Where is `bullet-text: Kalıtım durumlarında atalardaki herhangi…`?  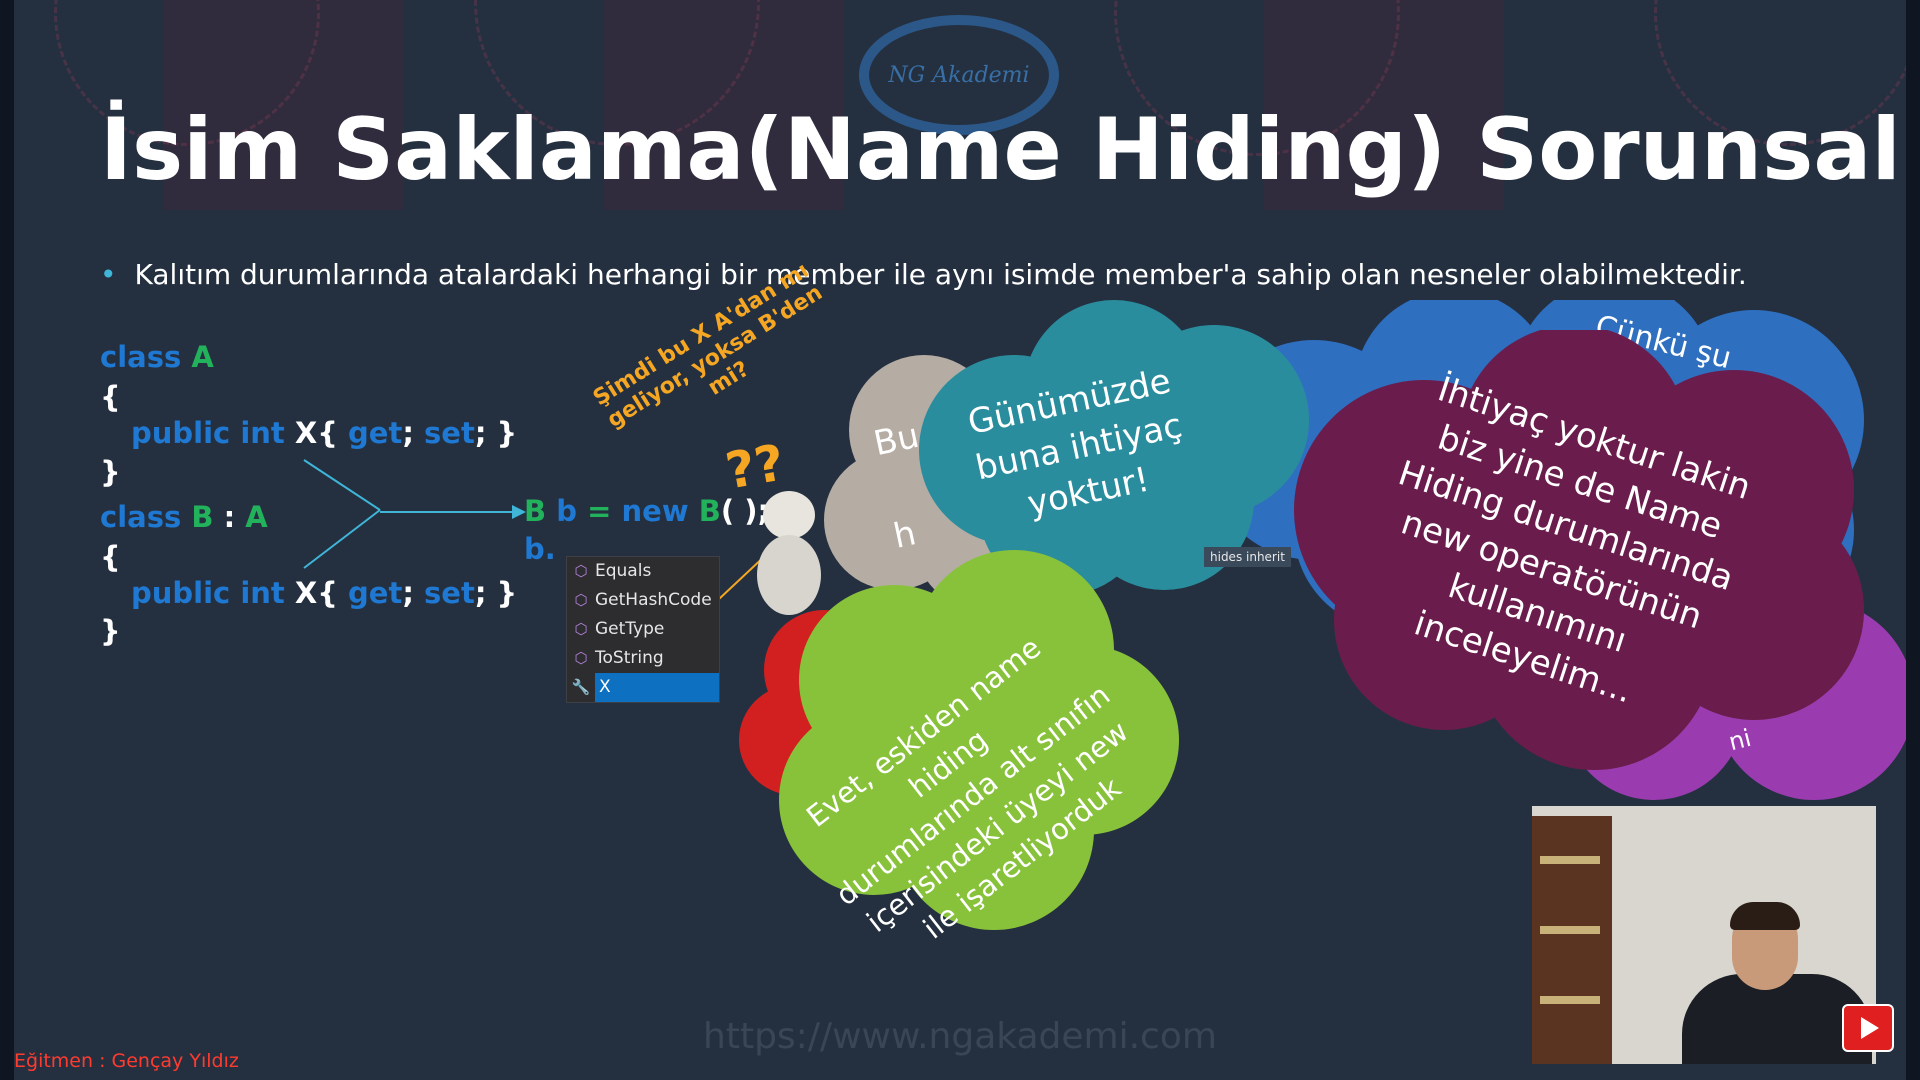
bullet-text: Kalıtım durumlarında atalardaki herhangi… is located at coordinates (940, 274).